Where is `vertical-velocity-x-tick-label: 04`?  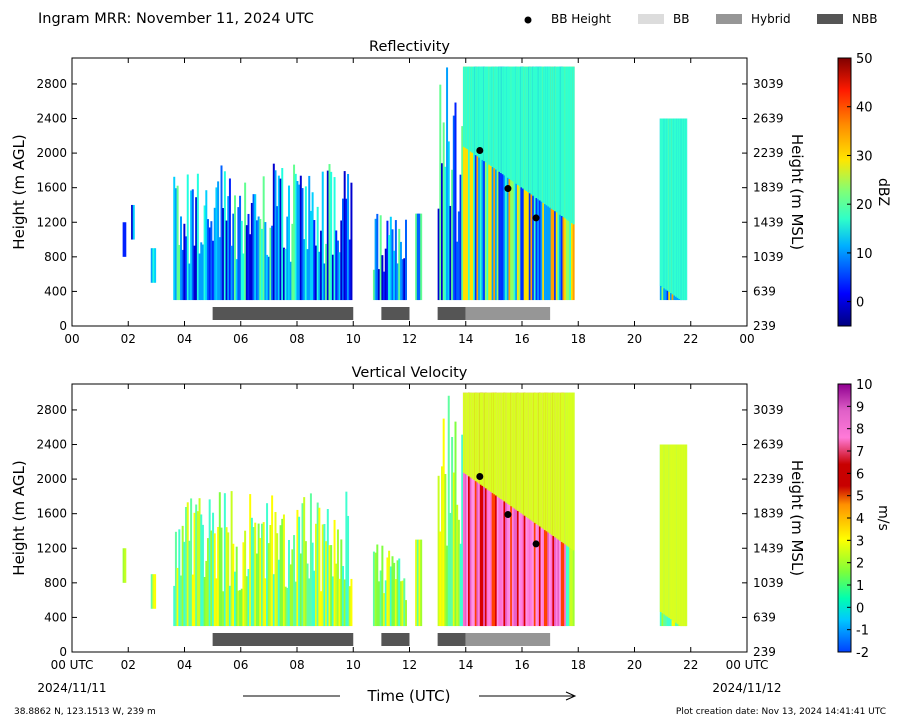
vertical-velocity-x-tick-label: 04 is located at coordinates (184, 665).